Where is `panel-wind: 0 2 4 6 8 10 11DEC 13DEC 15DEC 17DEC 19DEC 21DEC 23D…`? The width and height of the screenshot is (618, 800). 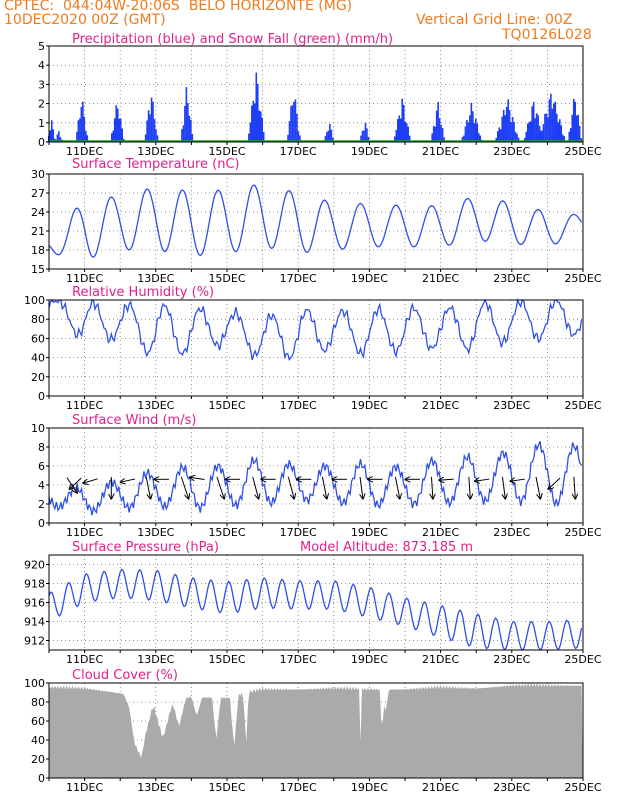 panel-wind: 0 2 4 6 8 10 11DEC 13DEC 15DEC 17DEC 19DEC 21DEC 23D… is located at coordinates (316, 476).